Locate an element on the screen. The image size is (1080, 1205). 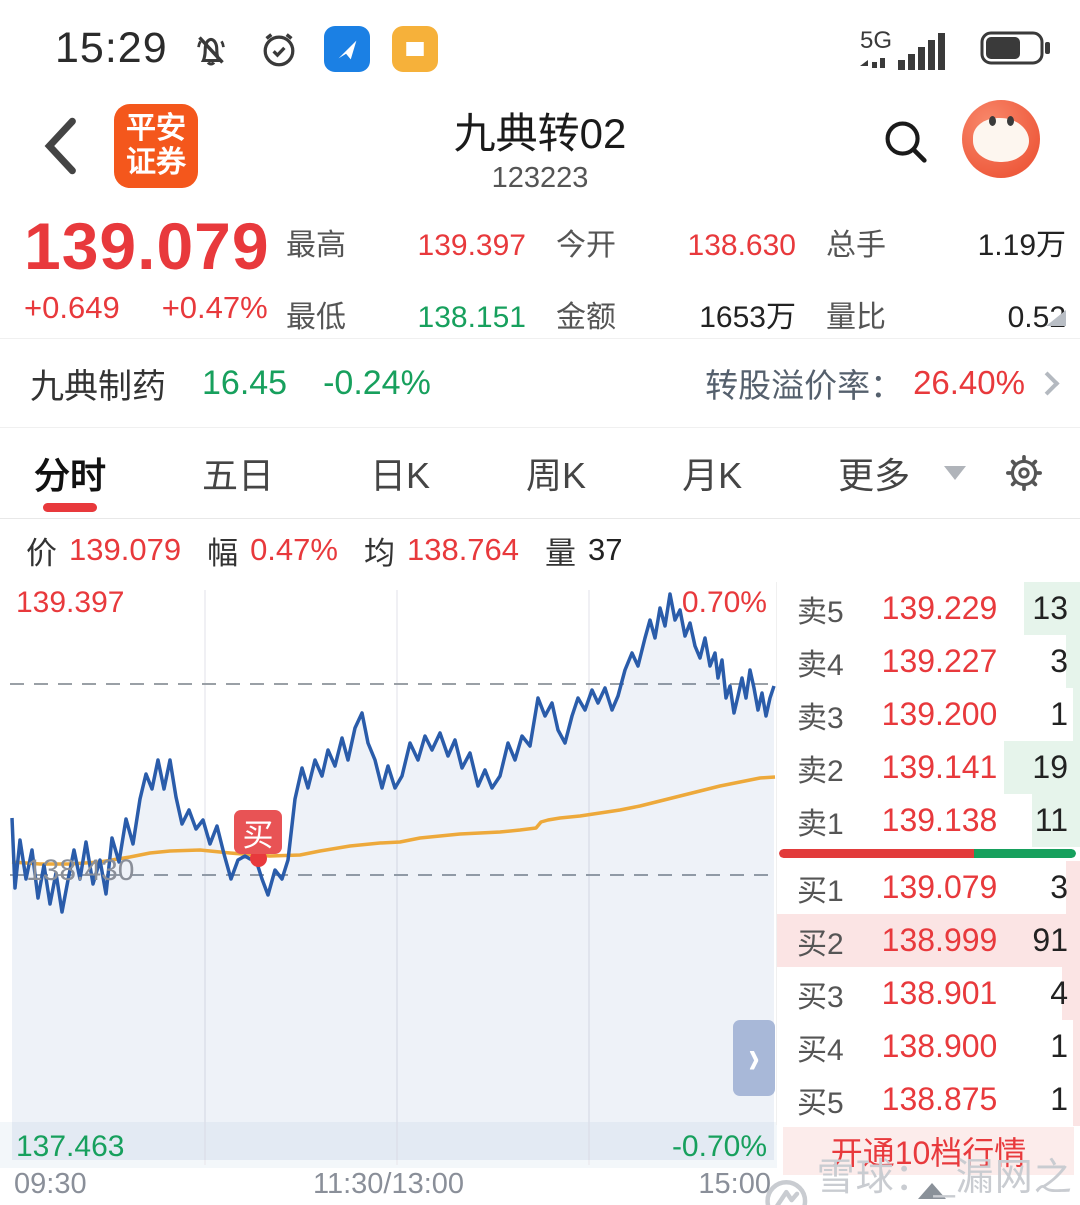
bid-row: 买4 138.900 1 is located at coordinates (928, 1046).